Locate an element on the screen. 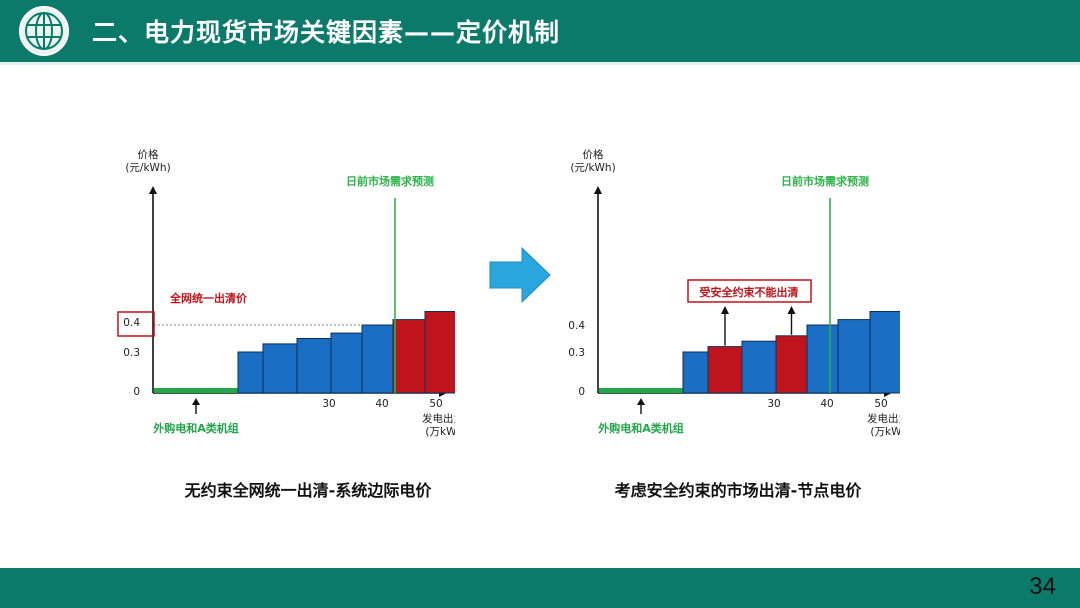 Image resolution: width=1080 pixels, height=608 pixels. constraint-box is located at coordinates (749, 291).